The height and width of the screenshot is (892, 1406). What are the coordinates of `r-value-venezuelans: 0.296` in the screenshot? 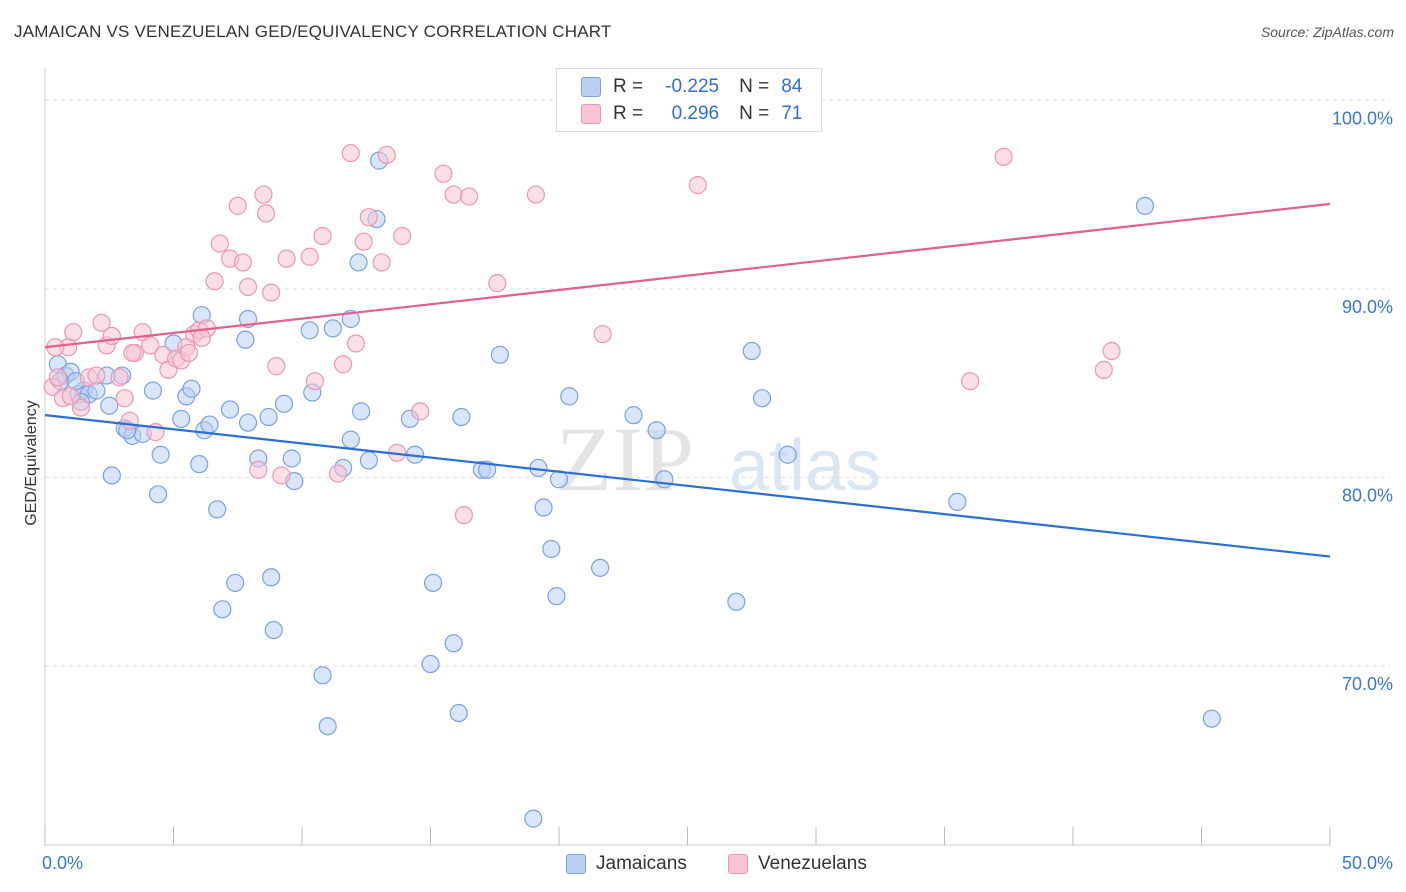 It's located at (695, 113).